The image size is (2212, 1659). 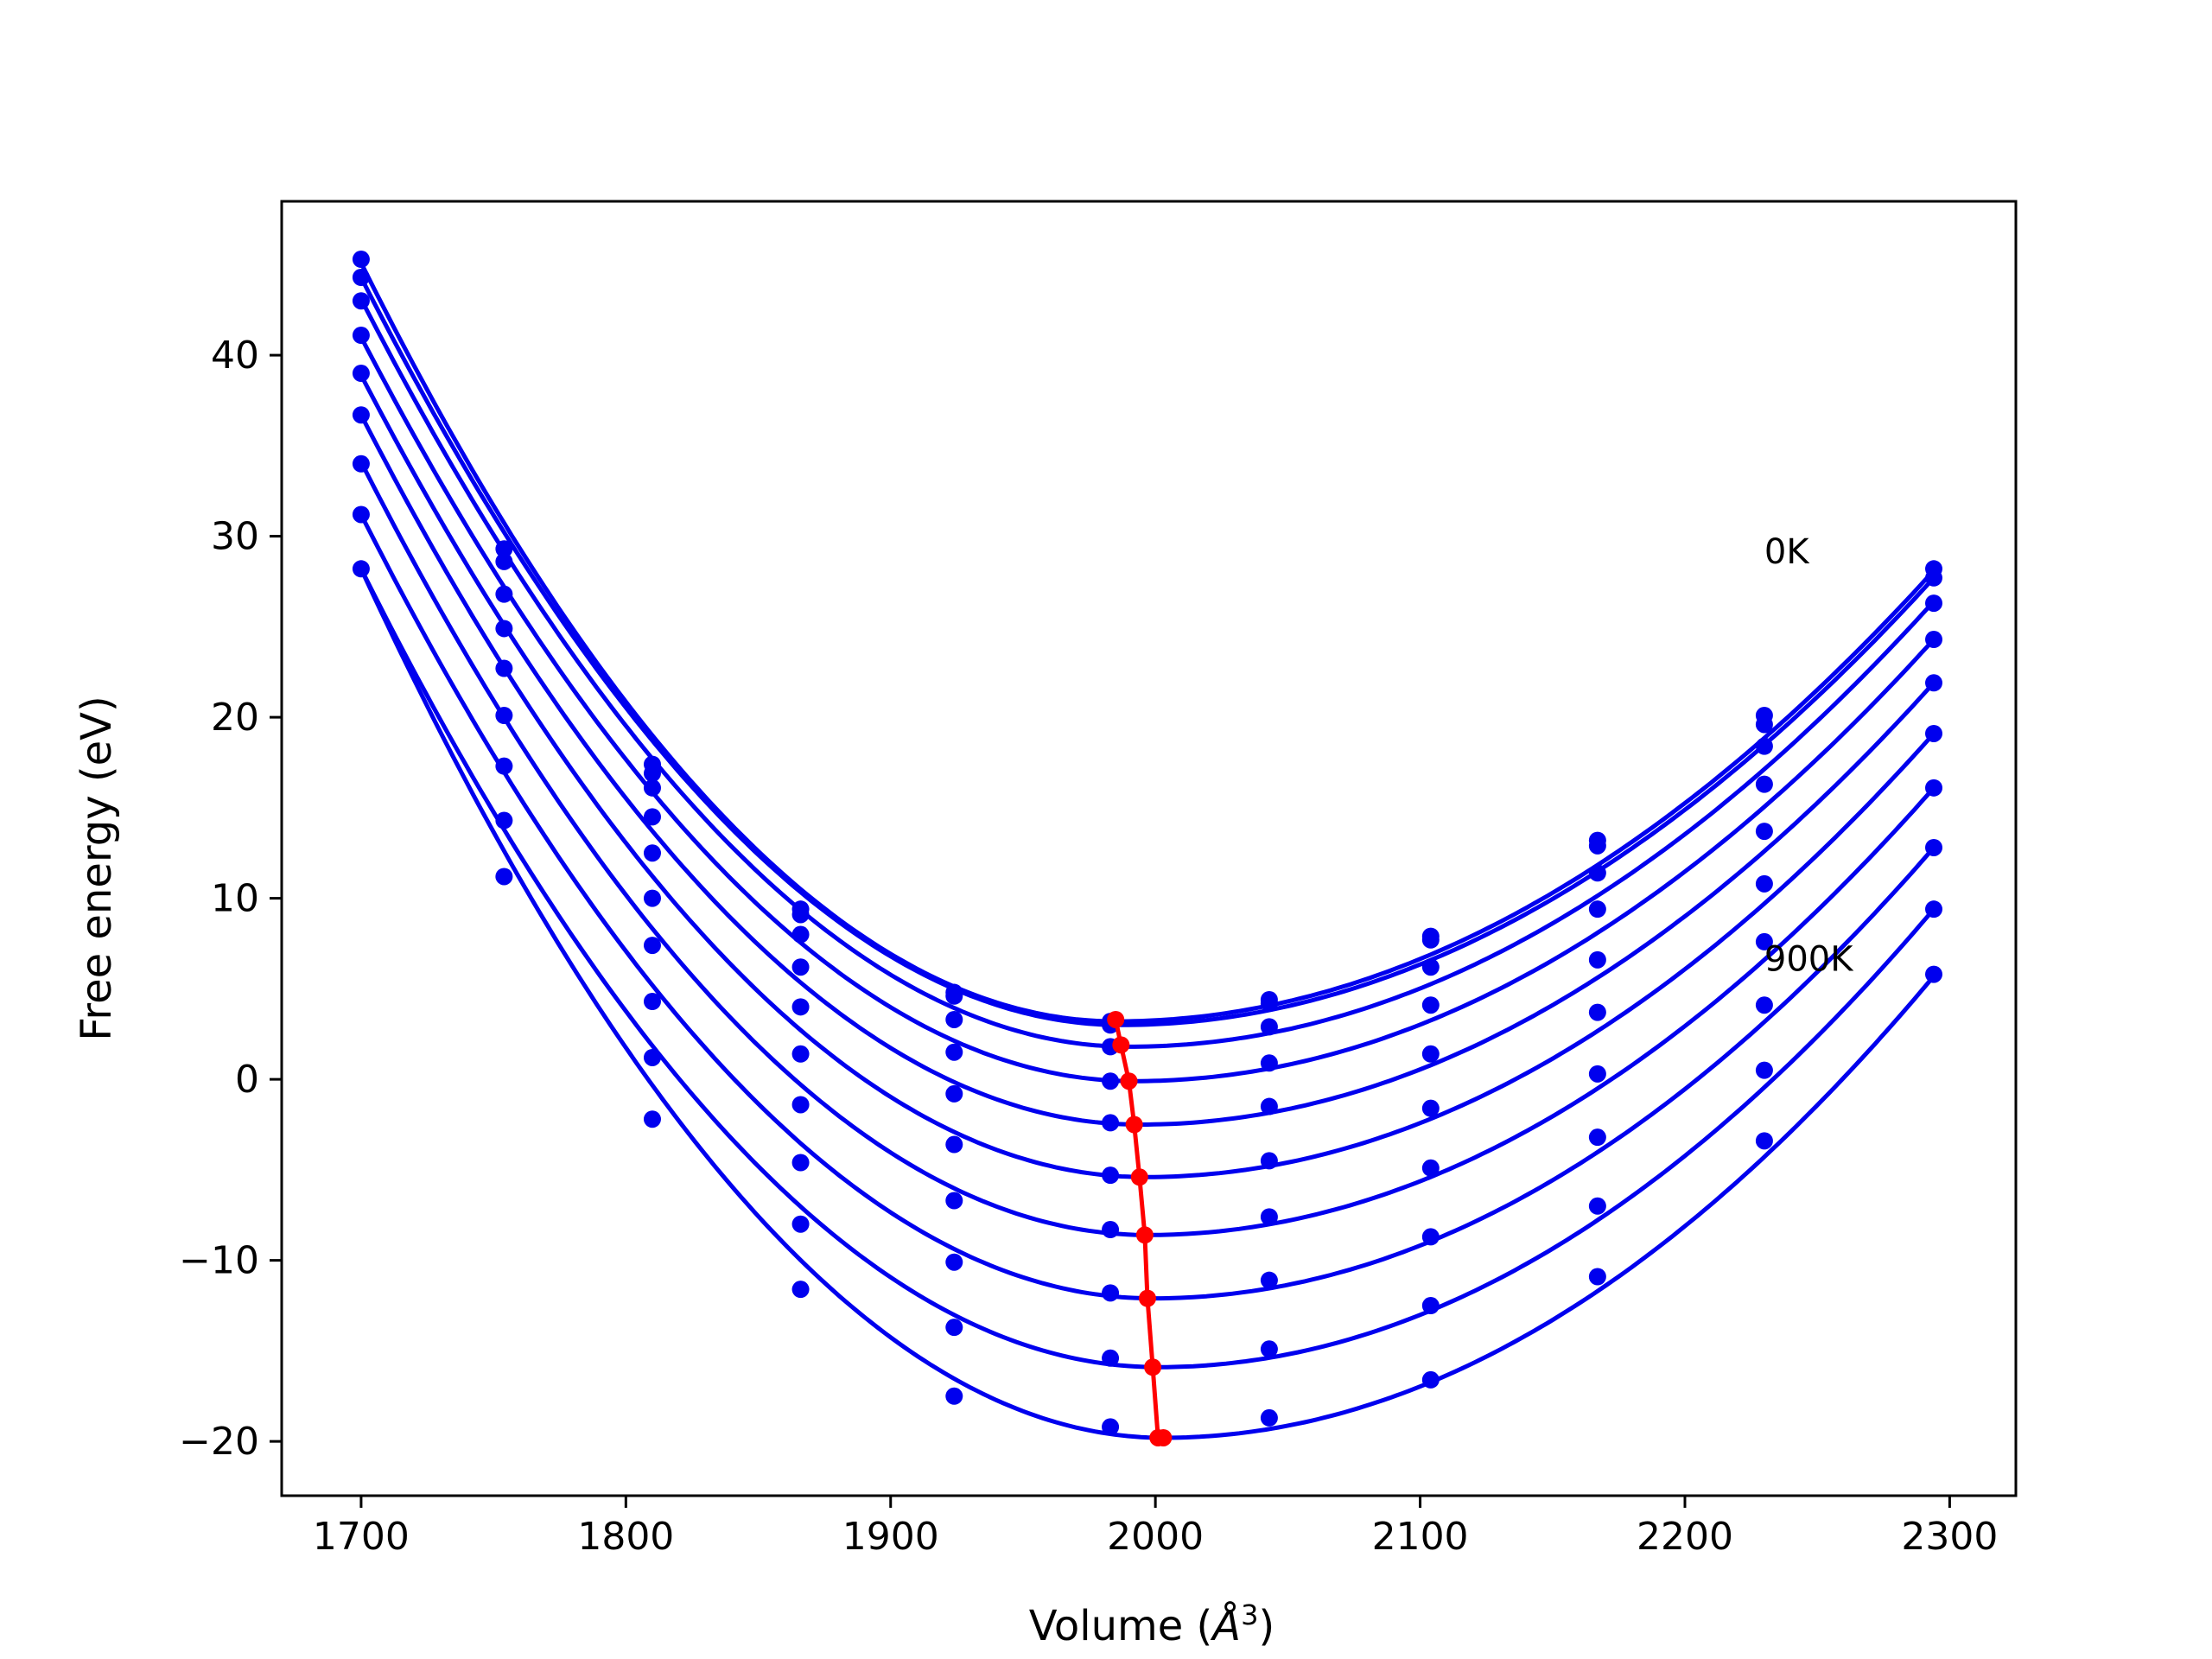 I want to click on annotations: 0K 900K, so click(x=1809, y=755).